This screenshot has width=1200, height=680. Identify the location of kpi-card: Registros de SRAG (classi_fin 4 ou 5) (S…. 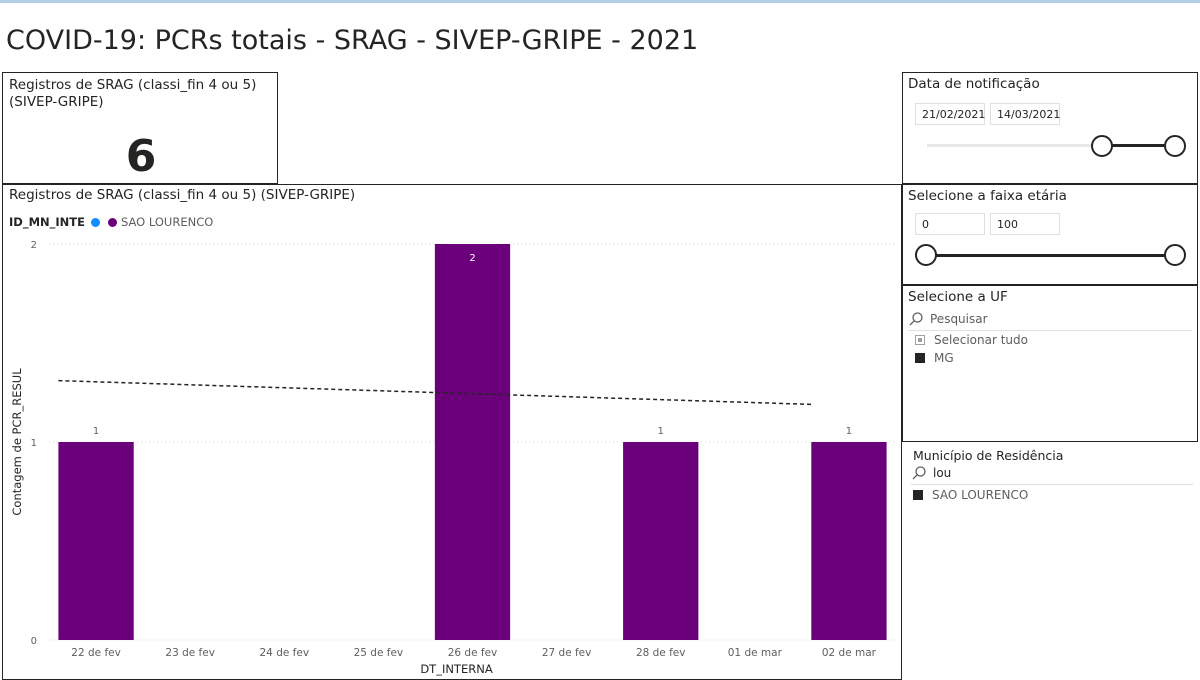
(140, 128).